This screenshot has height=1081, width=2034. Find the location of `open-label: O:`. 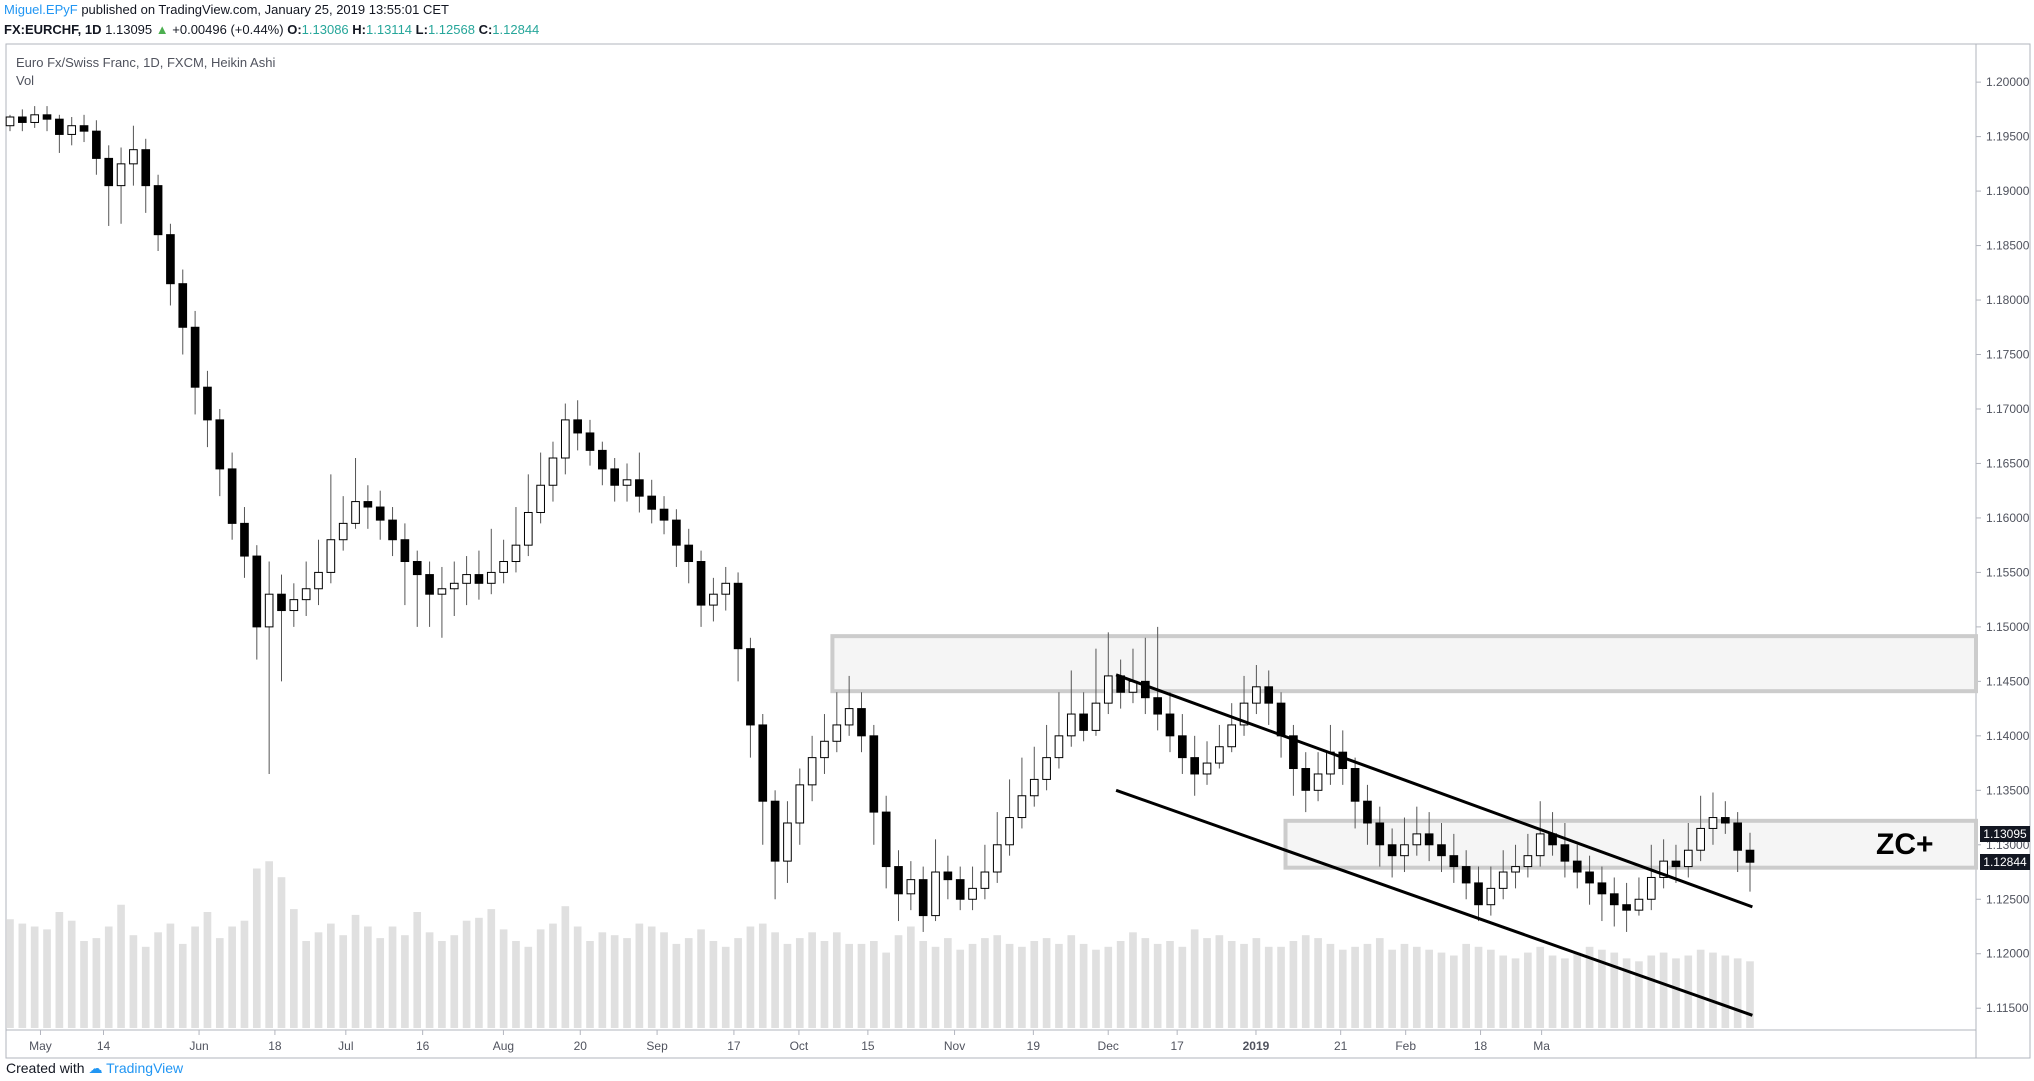

open-label: O: is located at coordinates (294, 29).